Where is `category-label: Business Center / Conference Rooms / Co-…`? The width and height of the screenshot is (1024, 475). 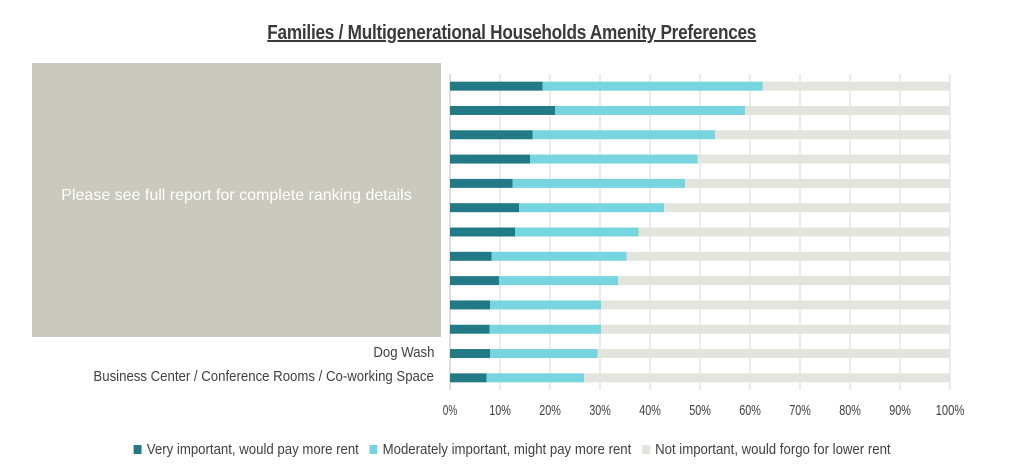
category-label: Business Center / Conference Rooms / Co-… is located at coordinates (263, 376).